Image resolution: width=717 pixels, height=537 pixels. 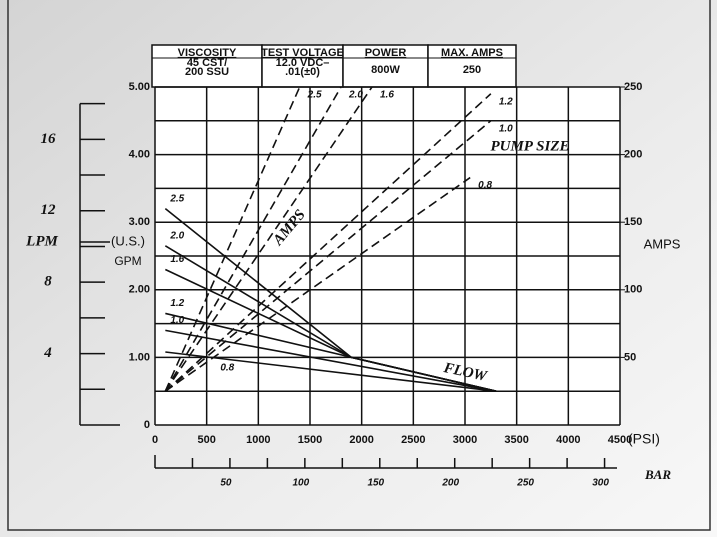 I want to click on table-header: MAX. AMPS, so click(x=472, y=53).